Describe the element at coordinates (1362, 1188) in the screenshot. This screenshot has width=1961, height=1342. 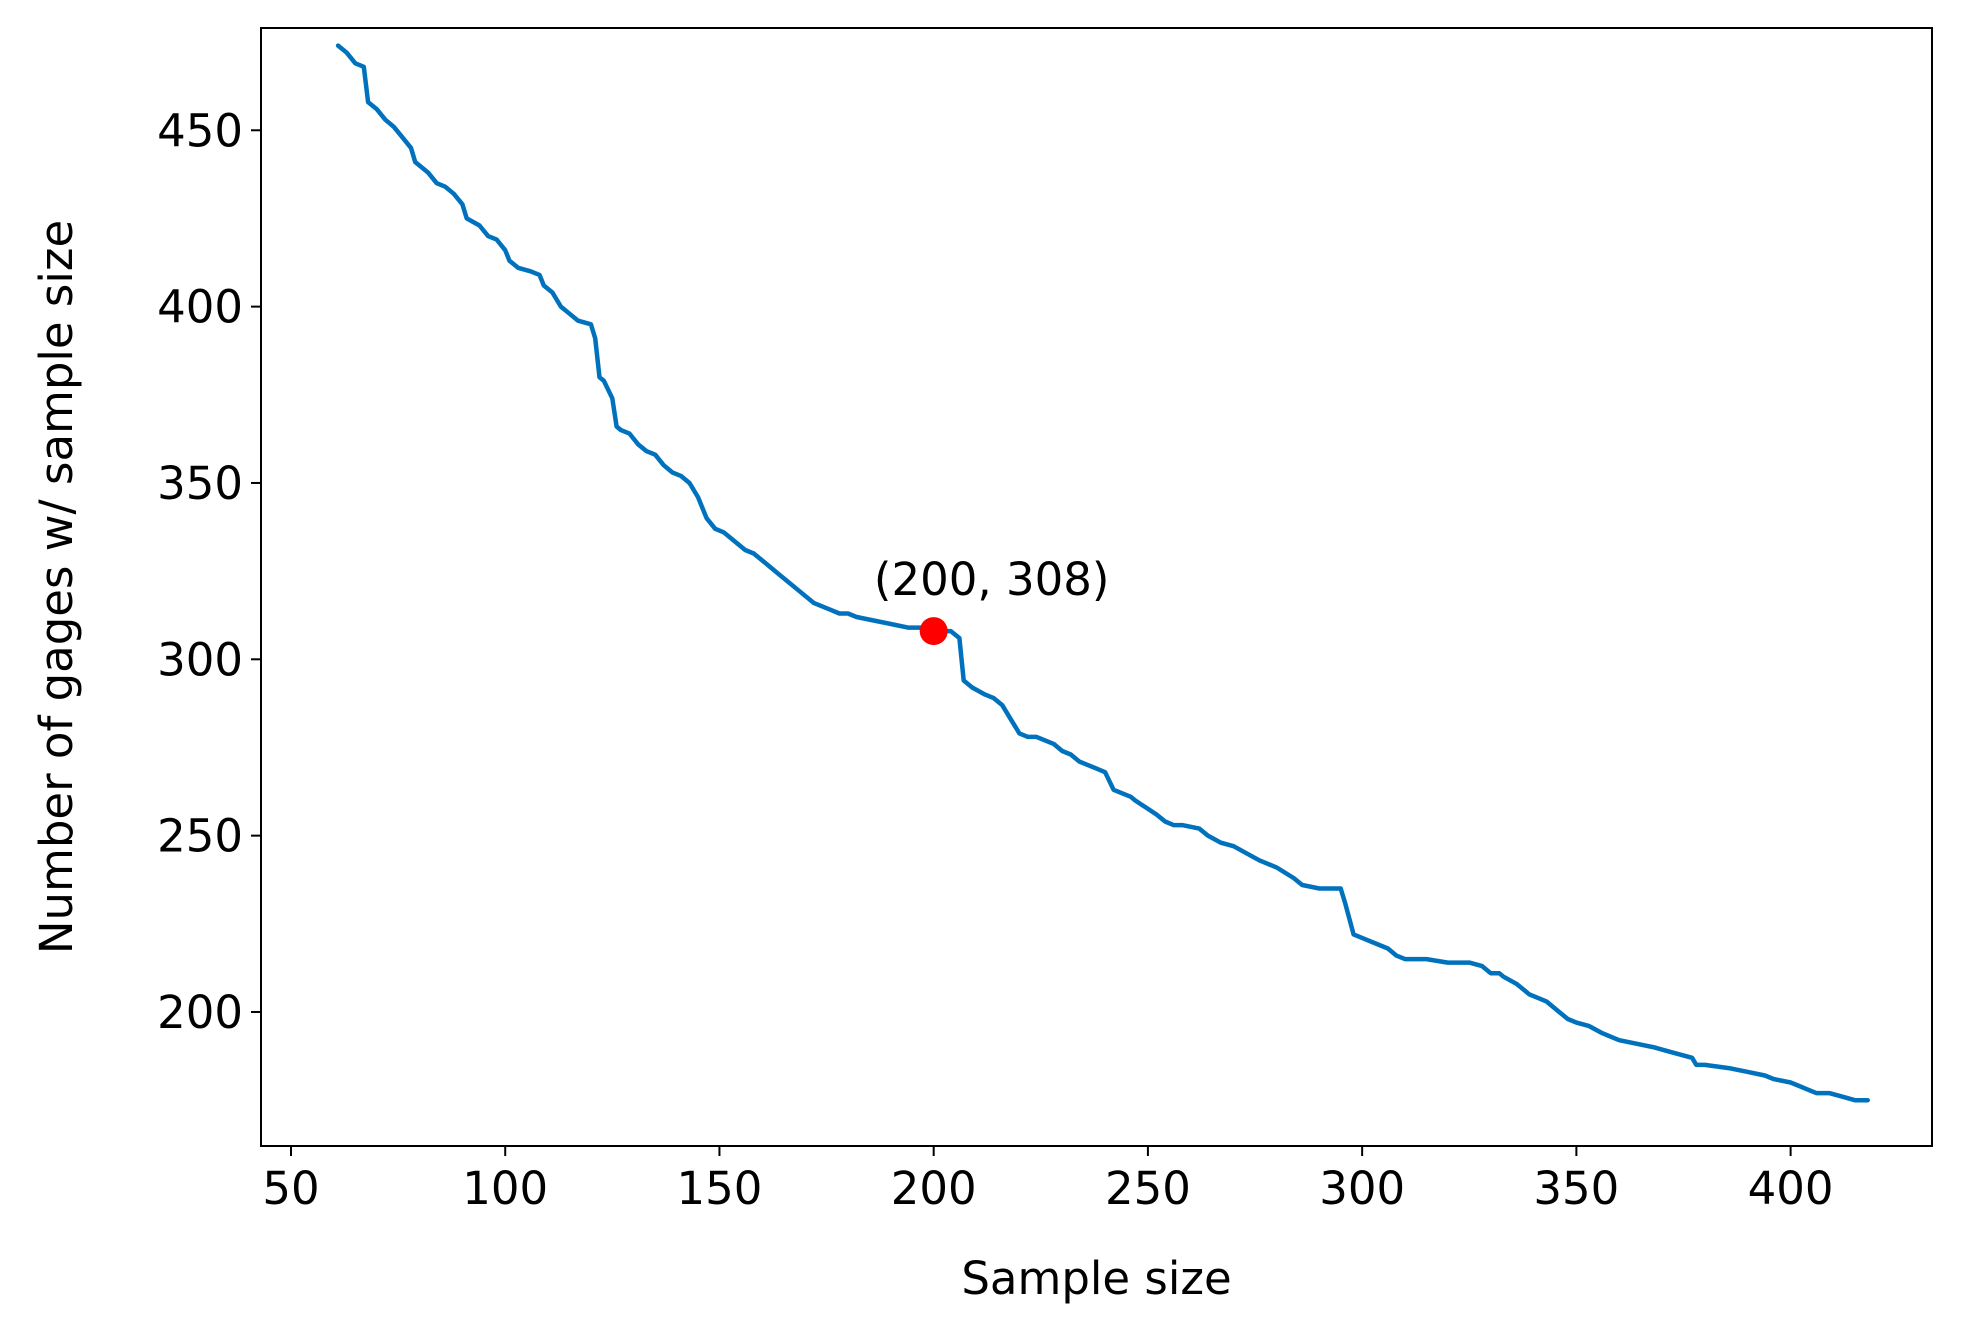
I see `x-tick-label: 300` at that location.